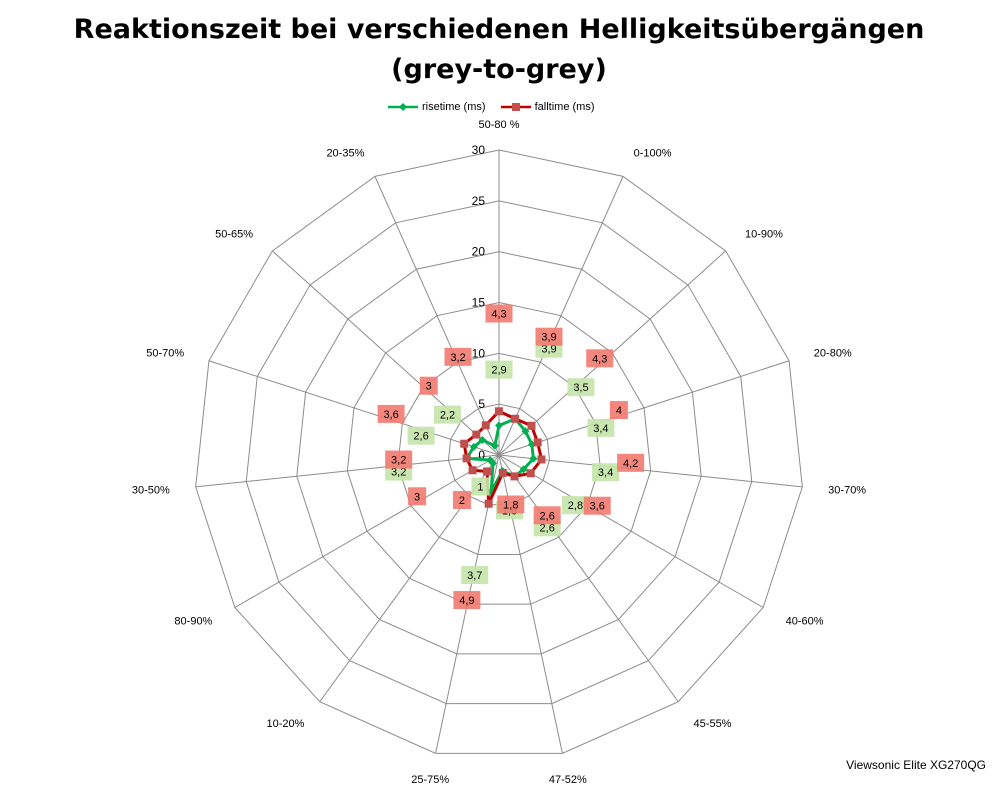 This screenshot has width=998, height=786. I want to click on data-label-risetime: 3,7, so click(475, 575).